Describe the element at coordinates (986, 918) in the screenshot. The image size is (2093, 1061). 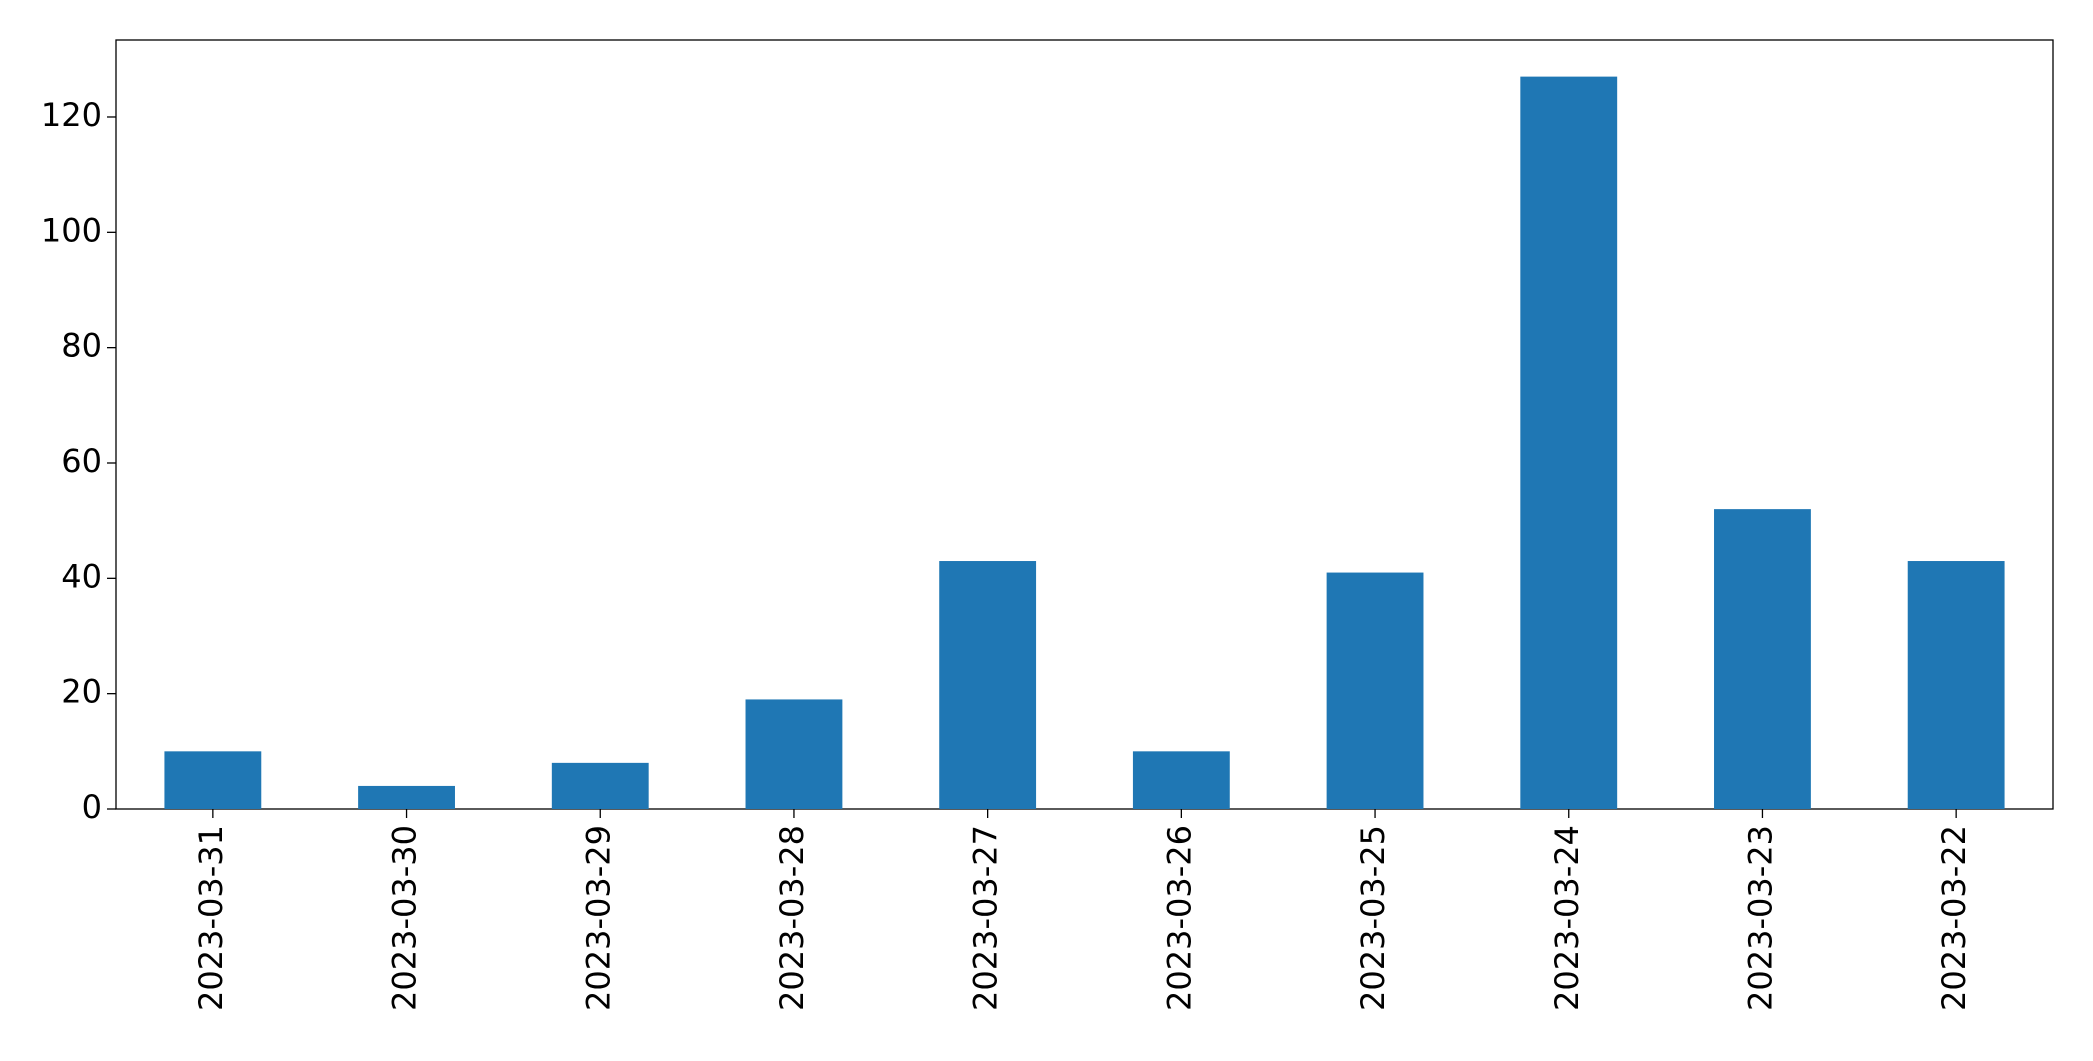
I see `x-tick-label: 2023-03-27` at that location.